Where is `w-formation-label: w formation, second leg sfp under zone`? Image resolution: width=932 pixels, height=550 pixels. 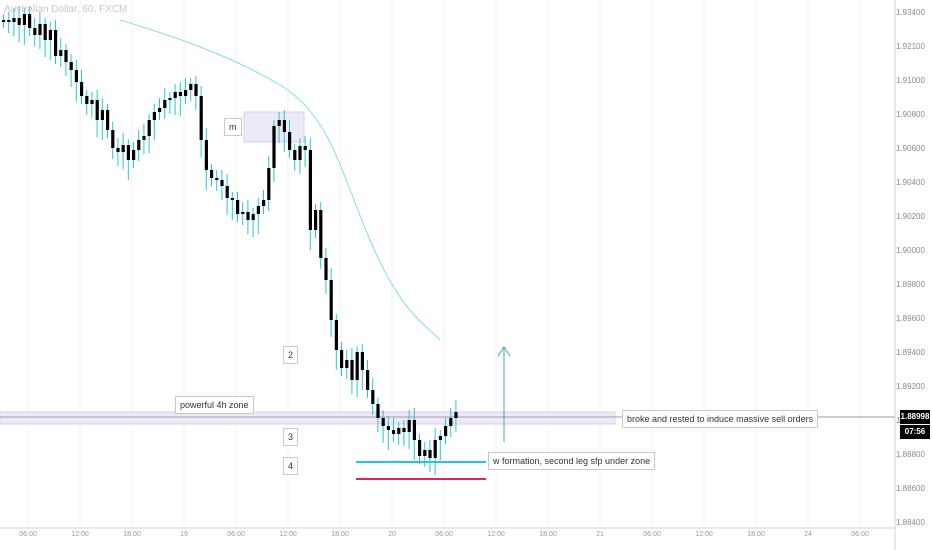
w-formation-label: w formation, second leg sfp under zone is located at coordinates (572, 461).